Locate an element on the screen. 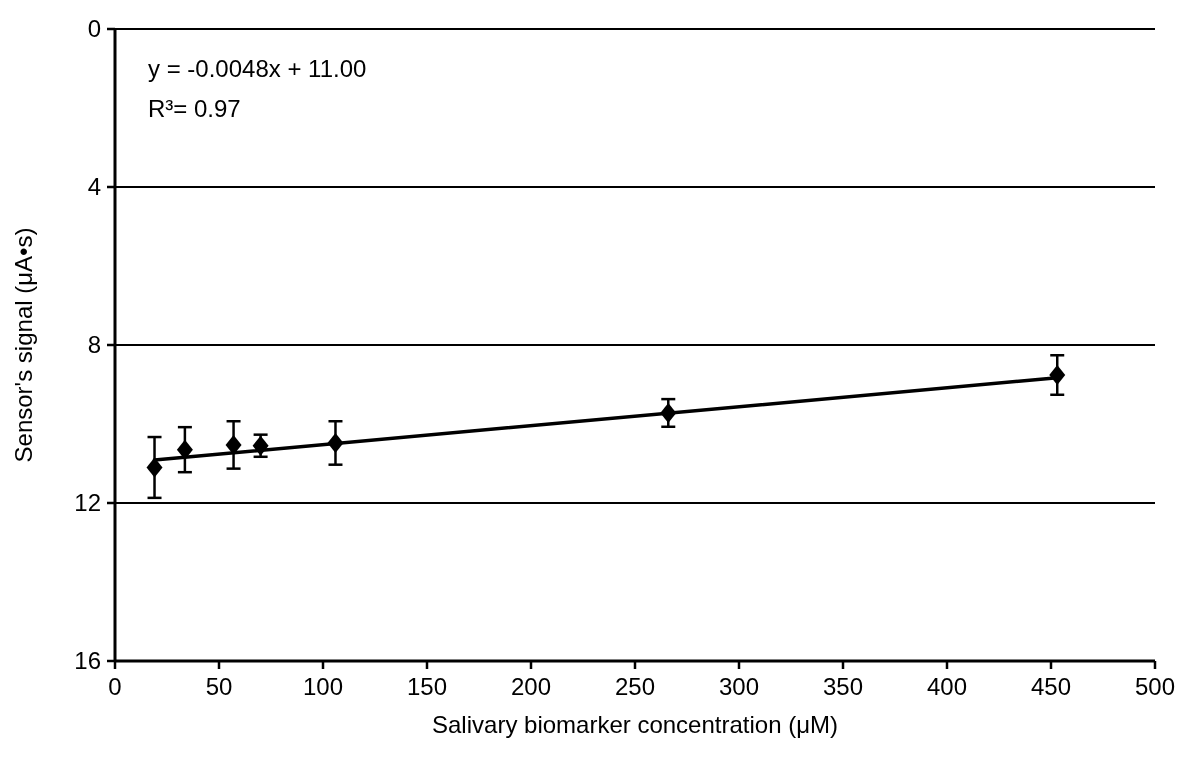 The image size is (1193, 757). x-tick-label: 350 is located at coordinates (843, 686).